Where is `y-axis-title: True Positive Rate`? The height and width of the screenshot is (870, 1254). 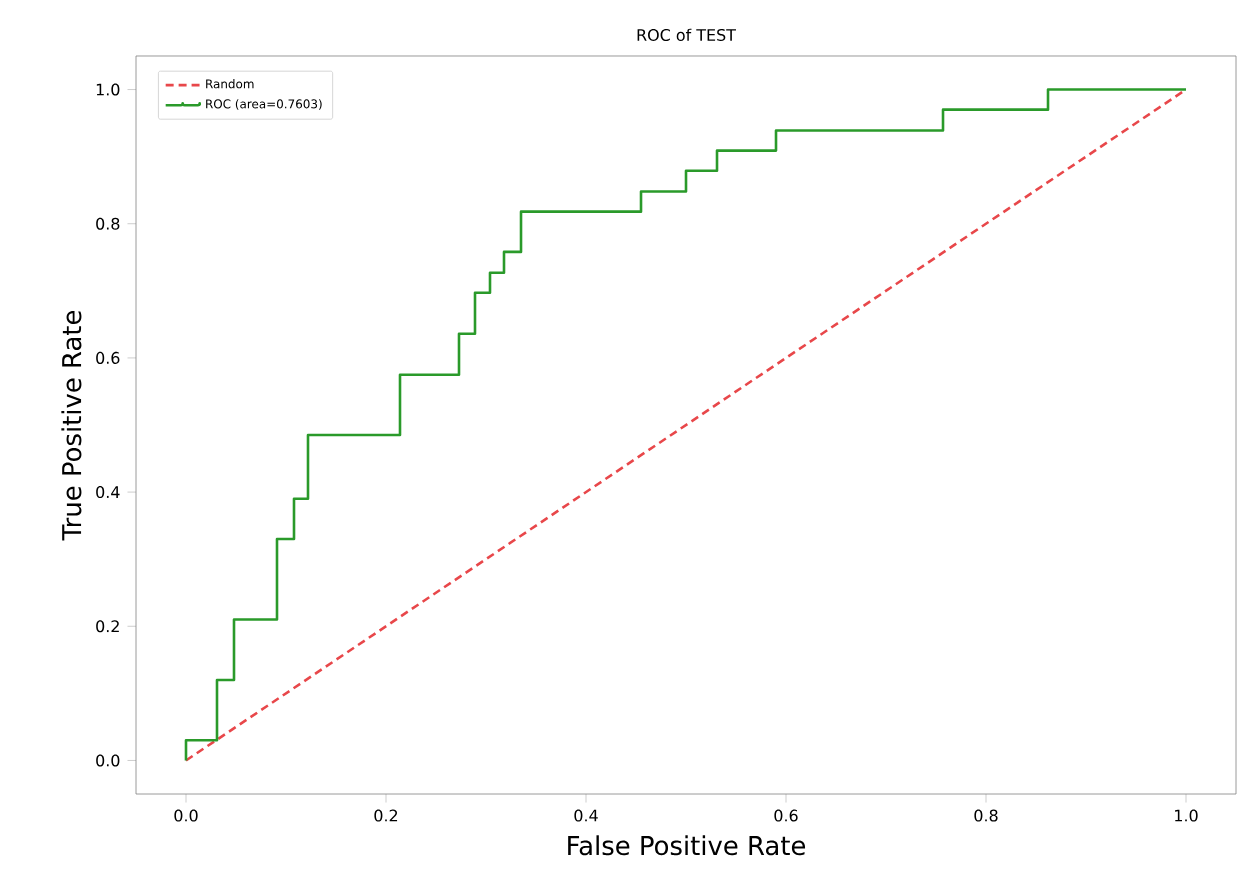 y-axis-title: True Positive Rate is located at coordinates (71, 425).